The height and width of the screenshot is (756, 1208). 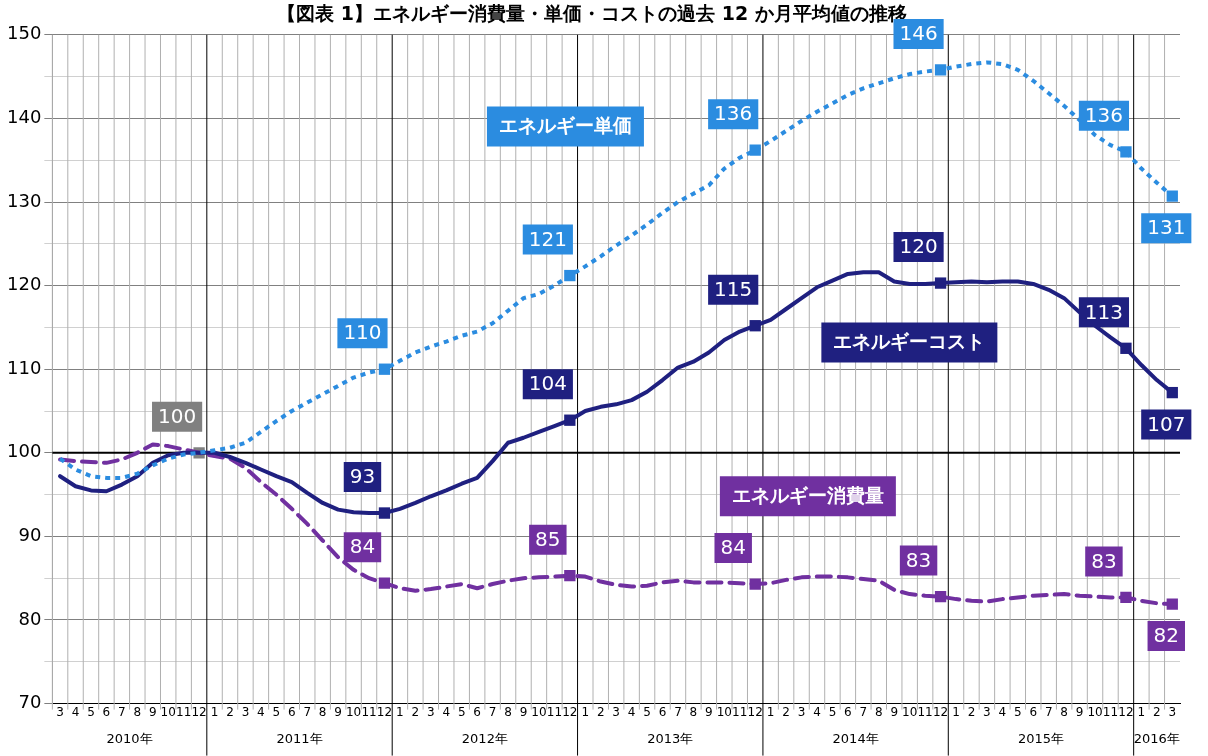 What do you see at coordinates (733, 547) in the screenshot?
I see `data-label: 84` at bounding box center [733, 547].